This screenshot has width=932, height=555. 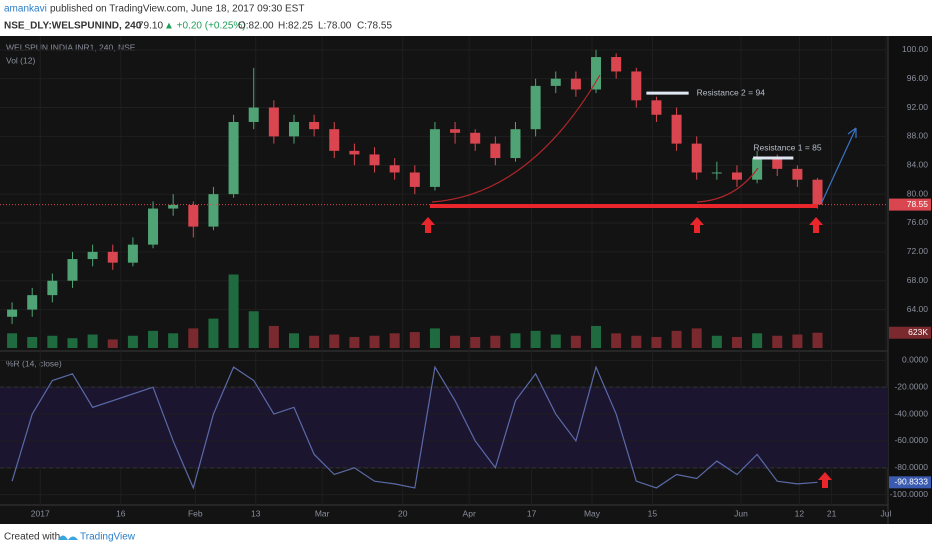 What do you see at coordinates (68, 537) in the screenshot?
I see `tv-logo` at bounding box center [68, 537].